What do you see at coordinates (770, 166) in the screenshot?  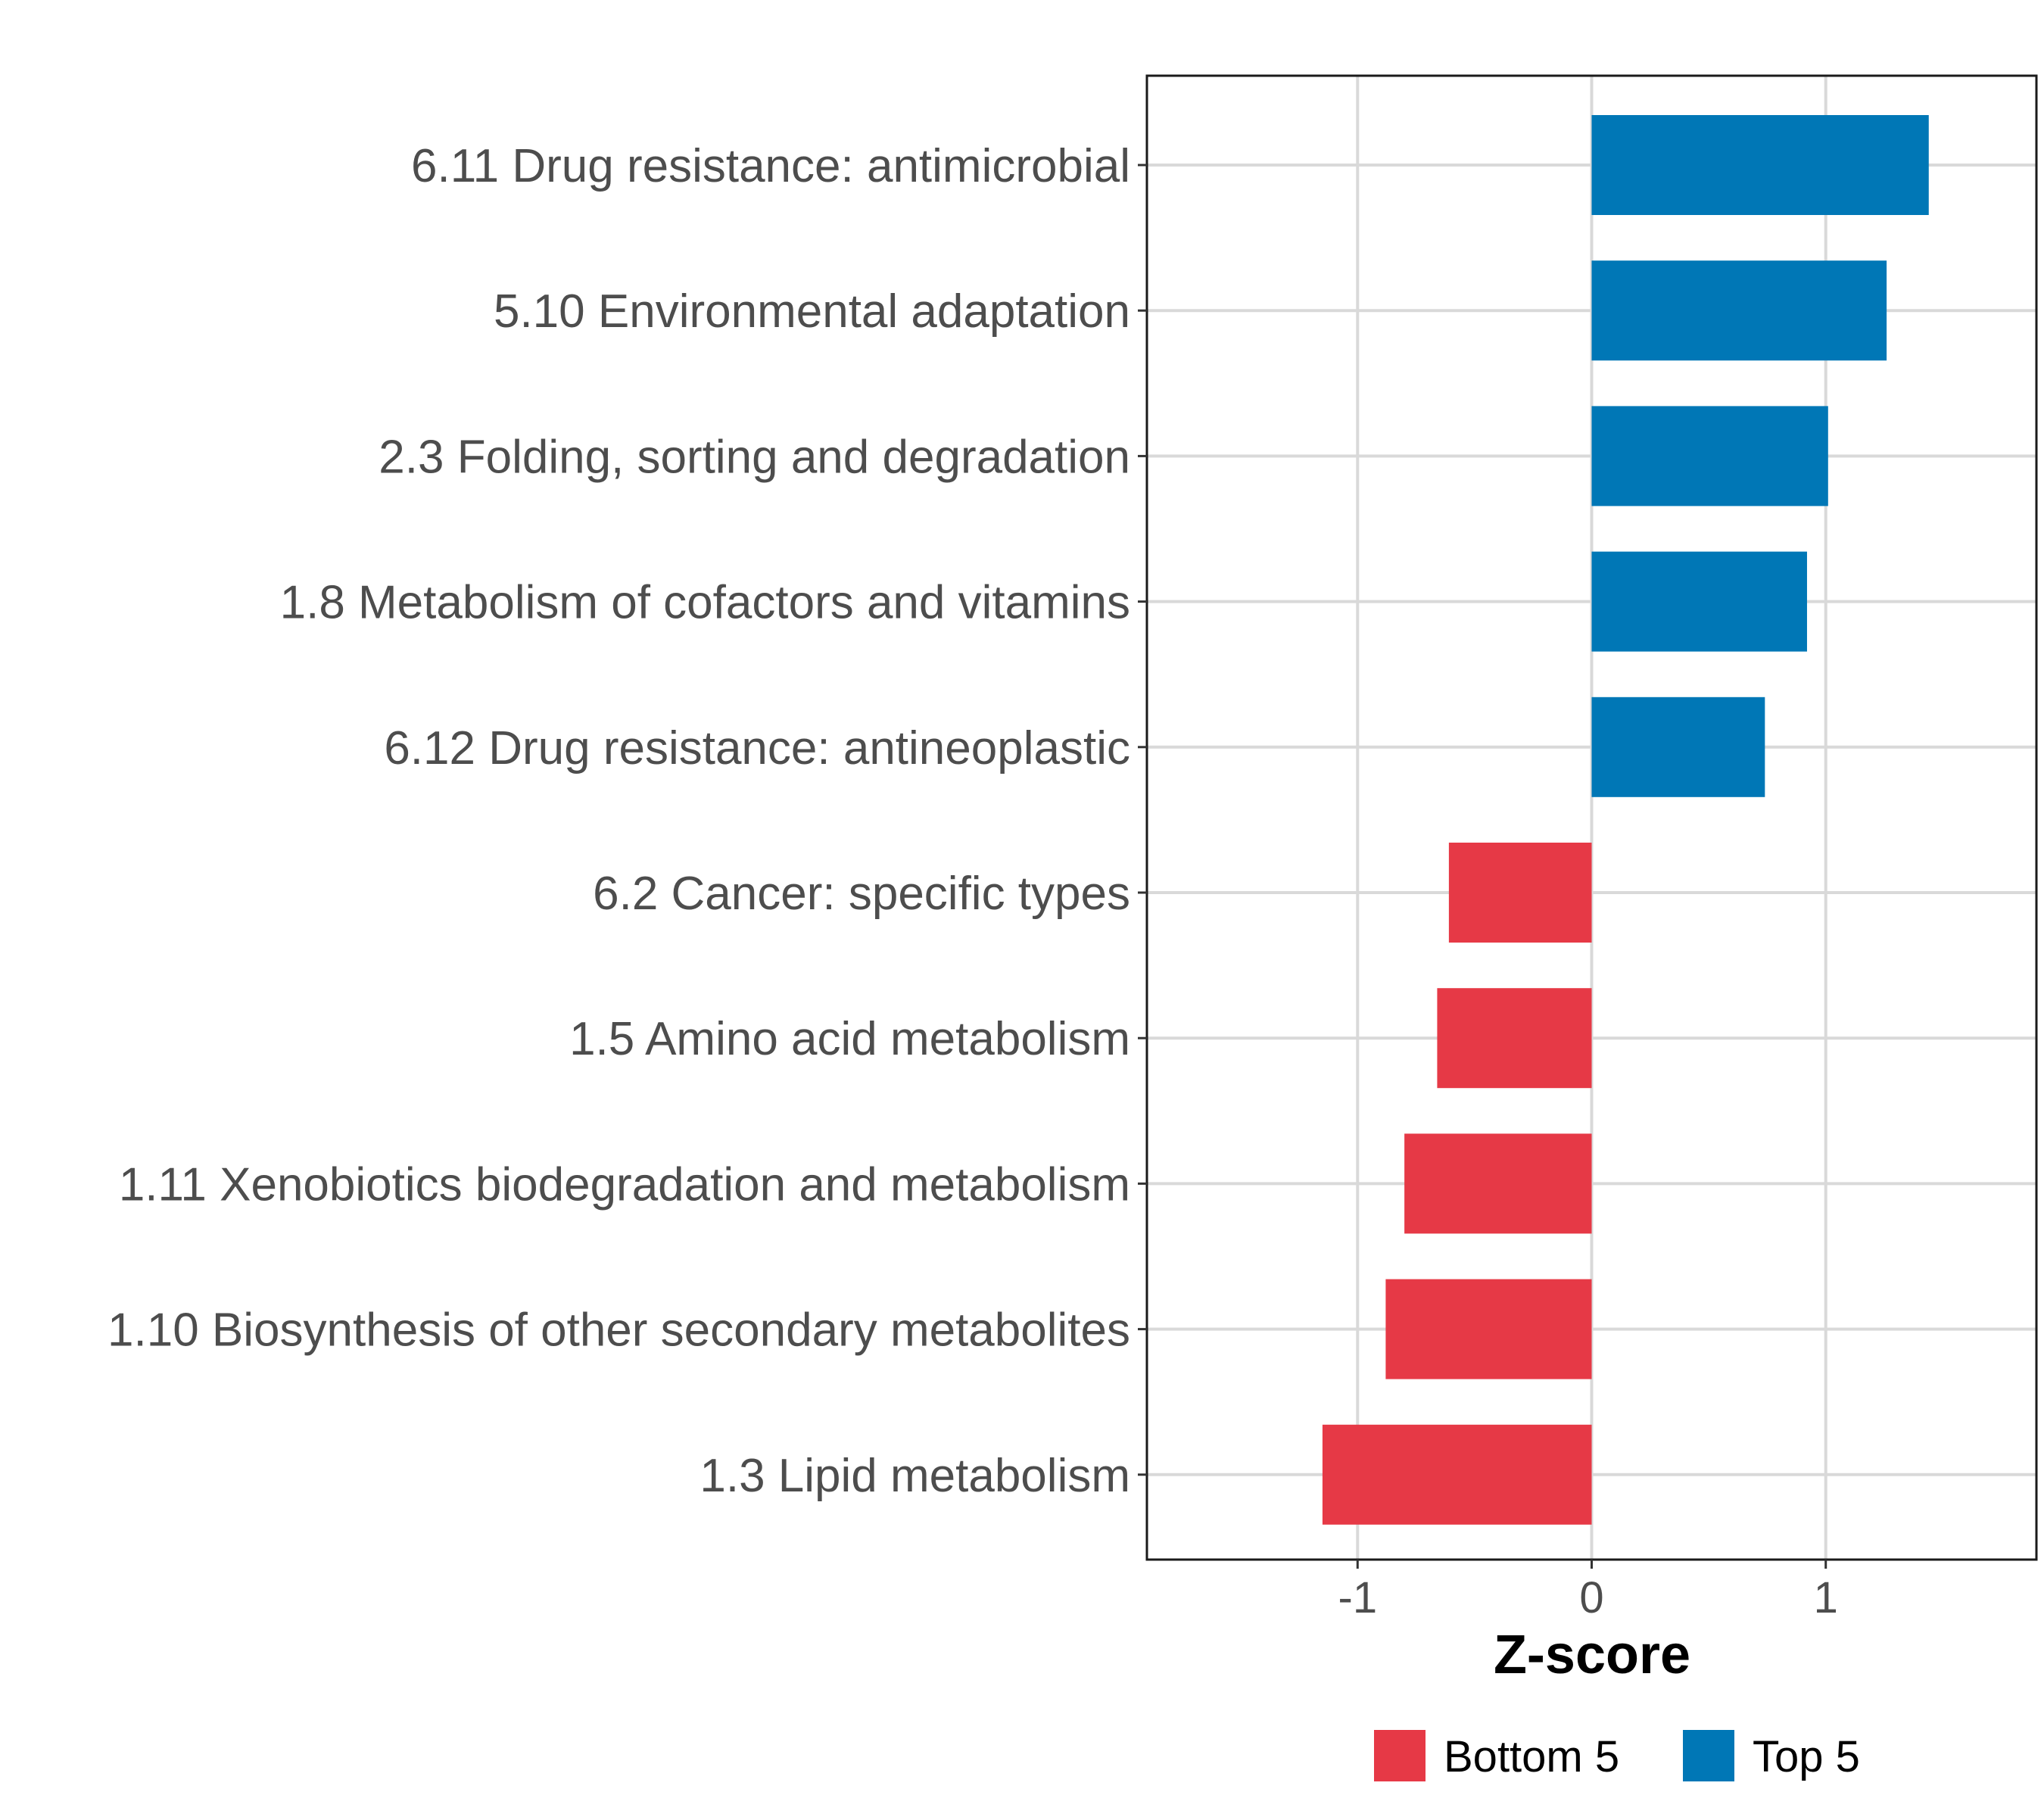 I see `y-tick-label-0: 6.11 Drug resistance: antimicrobial` at bounding box center [770, 166].